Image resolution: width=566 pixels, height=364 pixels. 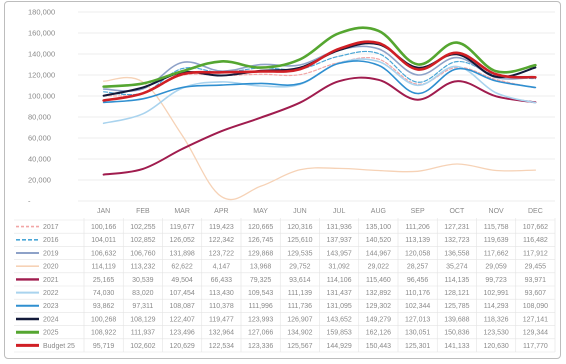 I want to click on series-line-2023, so click(x=319, y=82).